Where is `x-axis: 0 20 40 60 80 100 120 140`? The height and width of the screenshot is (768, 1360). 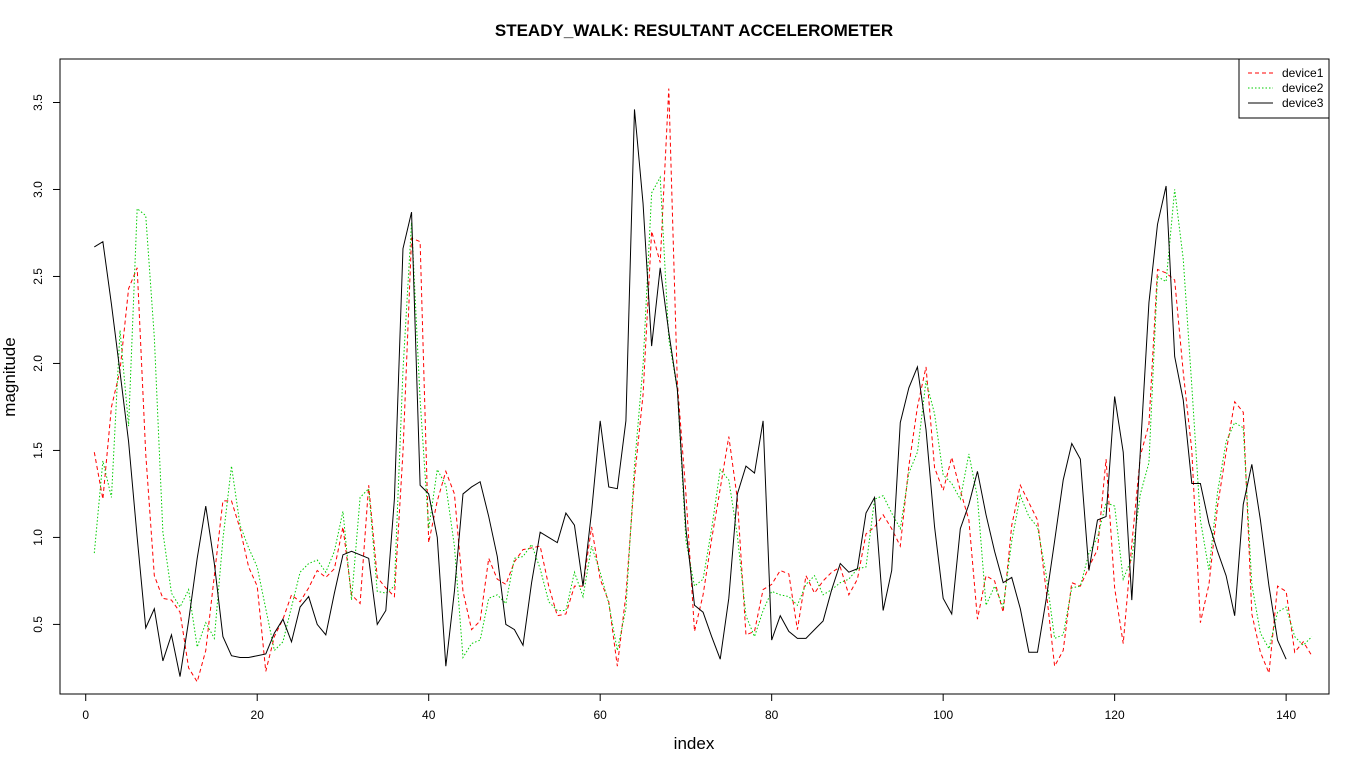 x-axis: 0 20 40 60 80 100 120 140 is located at coordinates (689, 707).